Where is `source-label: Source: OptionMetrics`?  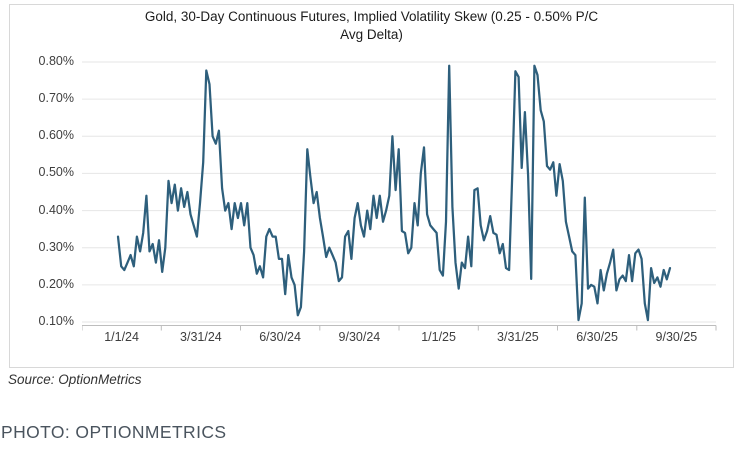 source-label: Source: OptionMetrics is located at coordinates (75, 379).